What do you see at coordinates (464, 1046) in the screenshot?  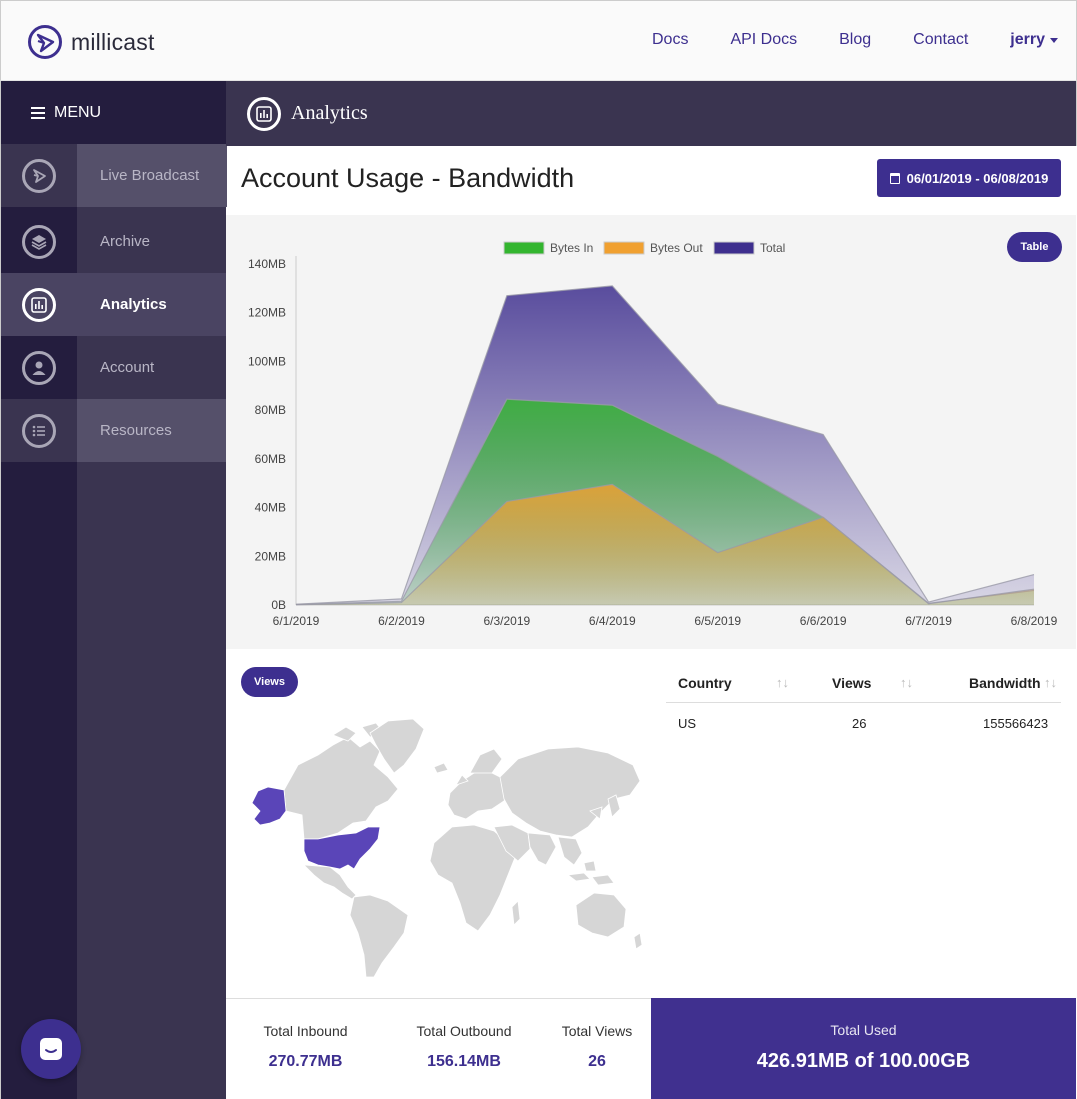 I see `stat-total-outbound: Total Outbound 156.14MB` at bounding box center [464, 1046].